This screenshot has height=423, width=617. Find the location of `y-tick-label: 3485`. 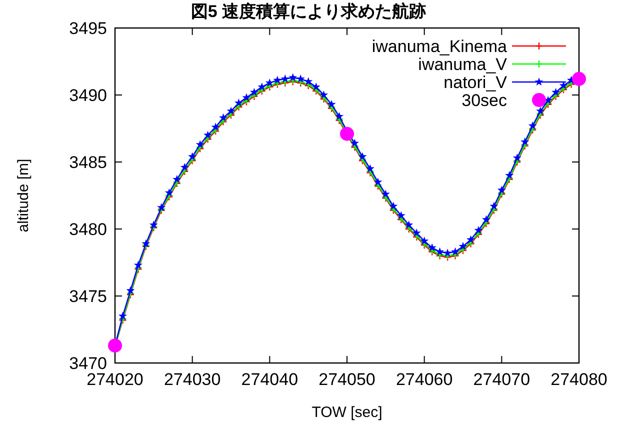

y-tick-label: 3485 is located at coordinates (88, 162).